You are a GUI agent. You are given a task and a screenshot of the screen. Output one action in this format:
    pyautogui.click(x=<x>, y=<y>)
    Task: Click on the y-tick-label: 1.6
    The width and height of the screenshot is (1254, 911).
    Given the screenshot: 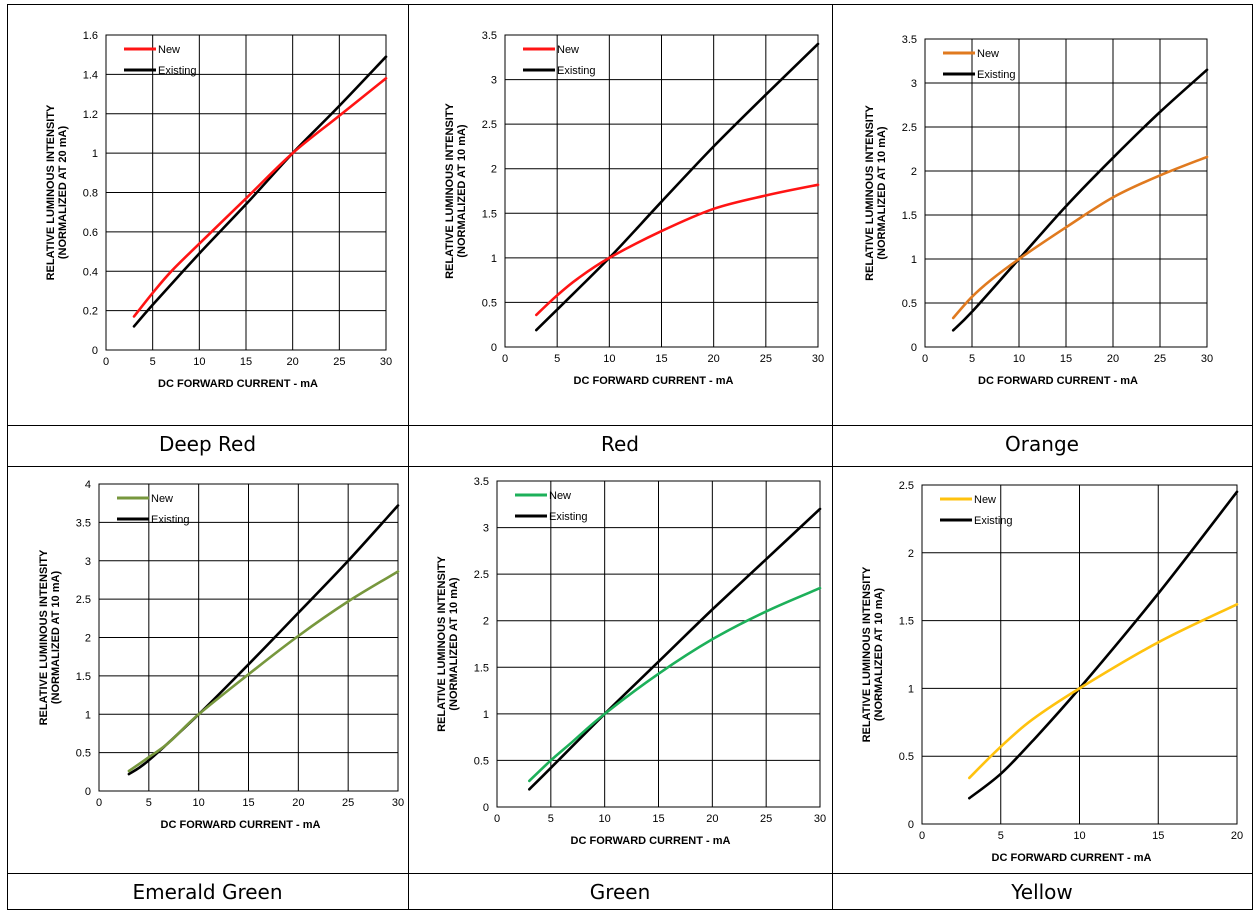 What is the action you would take?
    pyautogui.click(x=90, y=36)
    